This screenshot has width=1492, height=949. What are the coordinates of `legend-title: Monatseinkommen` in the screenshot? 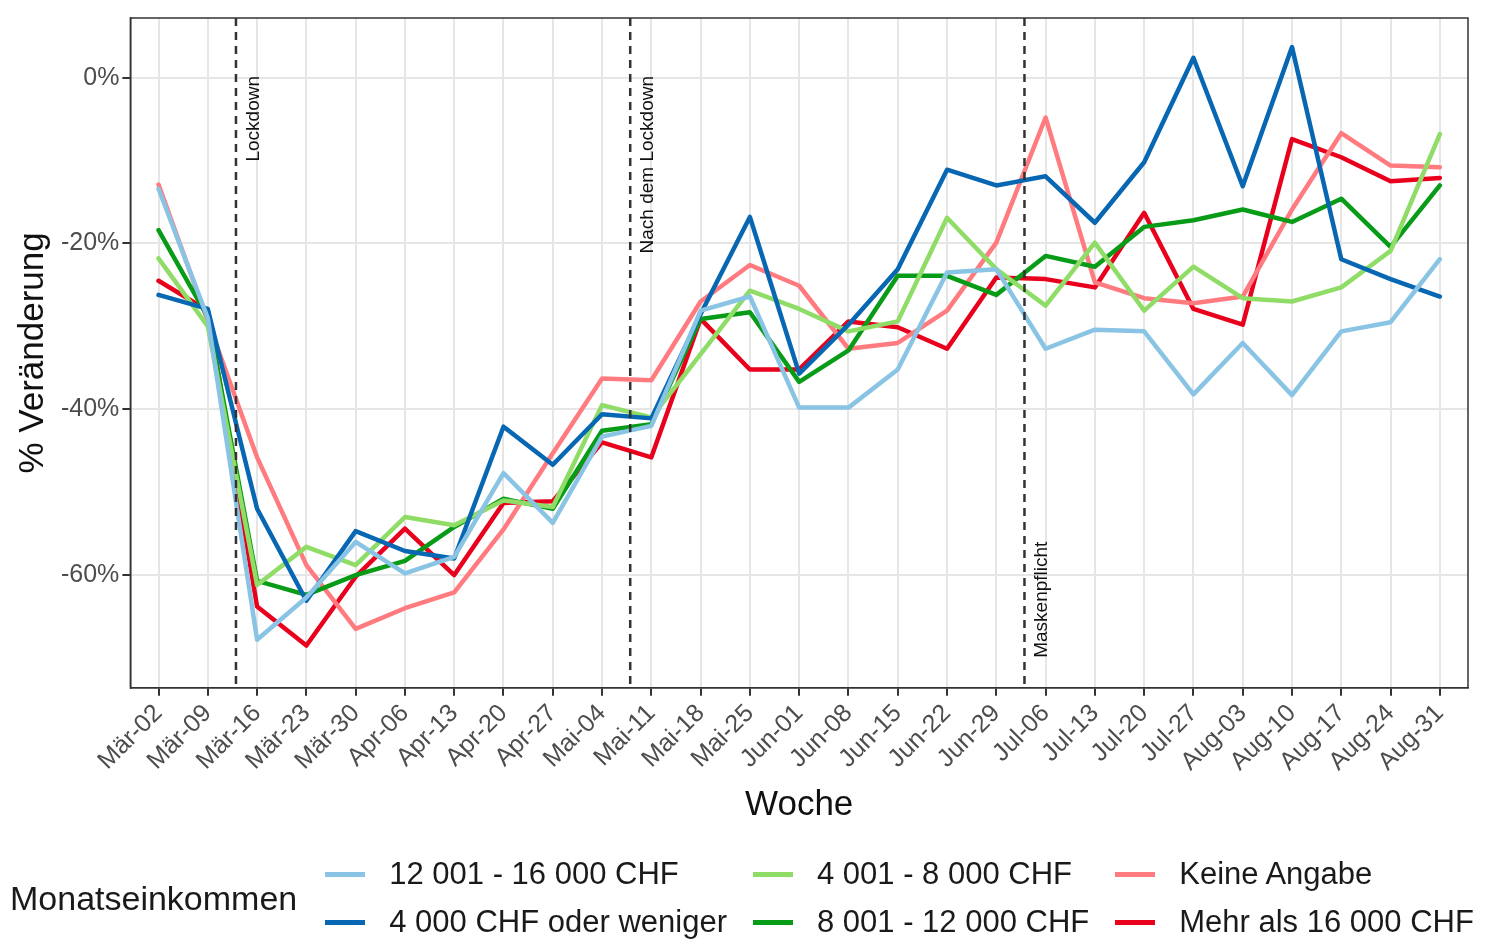 It's located at (154, 898).